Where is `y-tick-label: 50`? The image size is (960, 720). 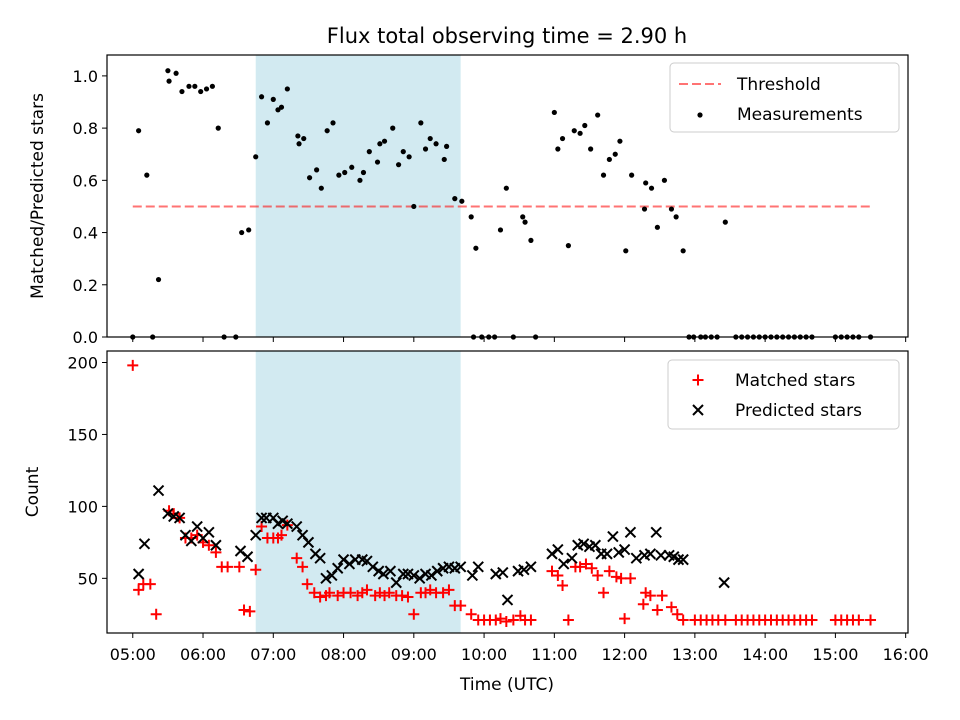
y-tick-label: 50 is located at coordinates (88, 578).